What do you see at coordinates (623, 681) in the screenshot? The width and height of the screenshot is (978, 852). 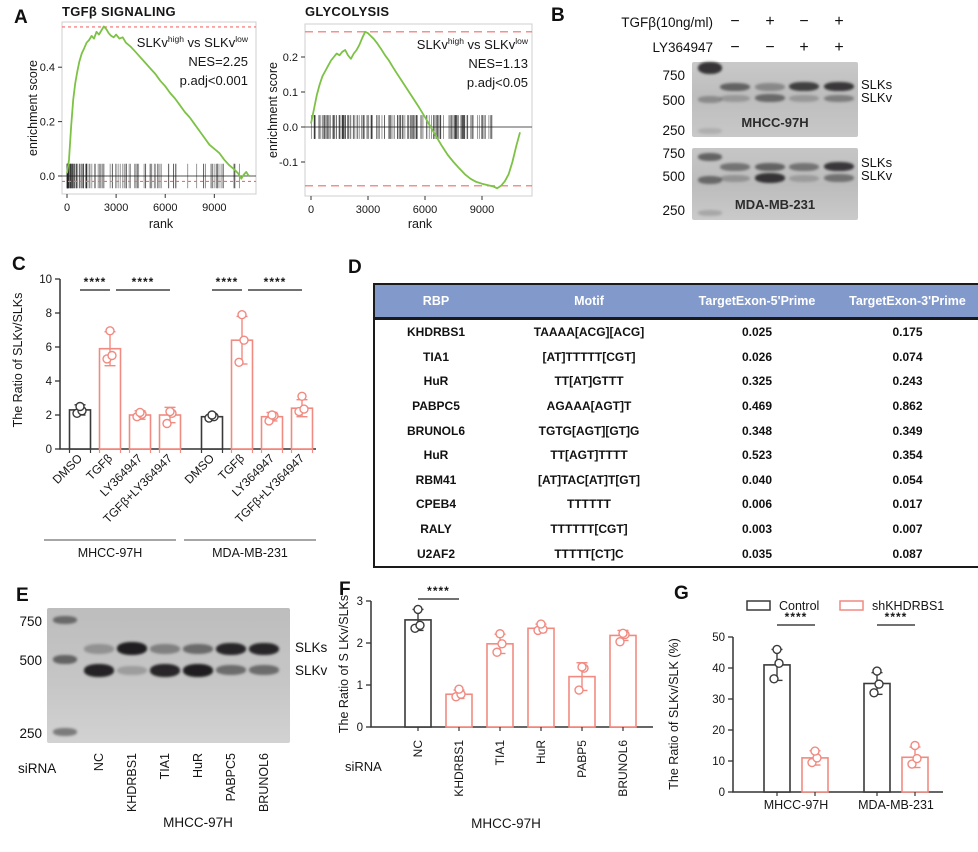 I see `bar-BRUNOL6` at bounding box center [623, 681].